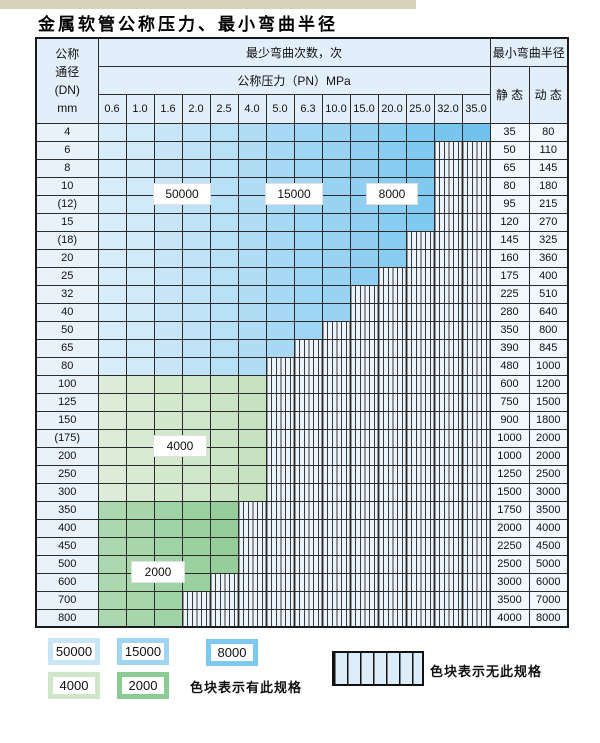 The height and width of the screenshot is (743, 600). Describe the element at coordinates (302, 312) in the screenshot. I see `table-row-dn-40: 40 280 640` at that location.